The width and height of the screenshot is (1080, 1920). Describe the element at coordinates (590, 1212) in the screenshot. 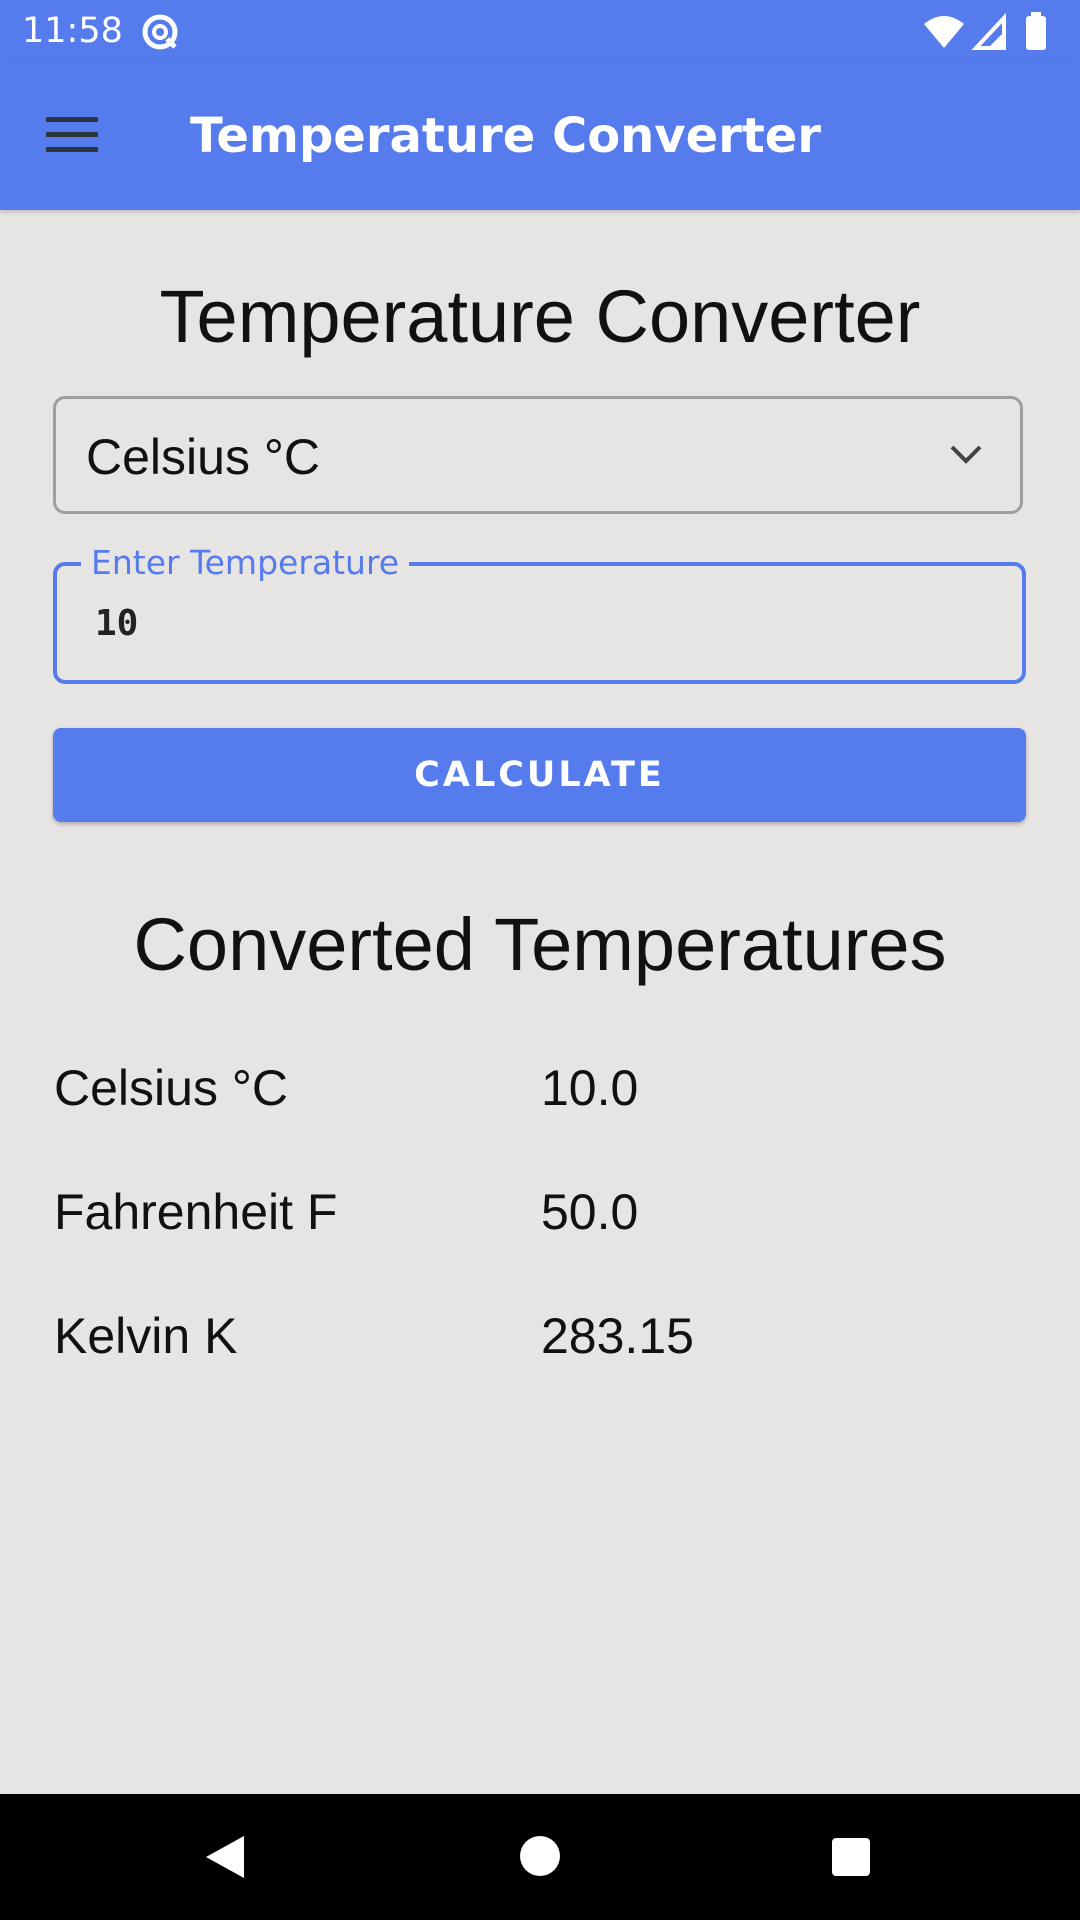

I see `result-value: 50.0` at that location.